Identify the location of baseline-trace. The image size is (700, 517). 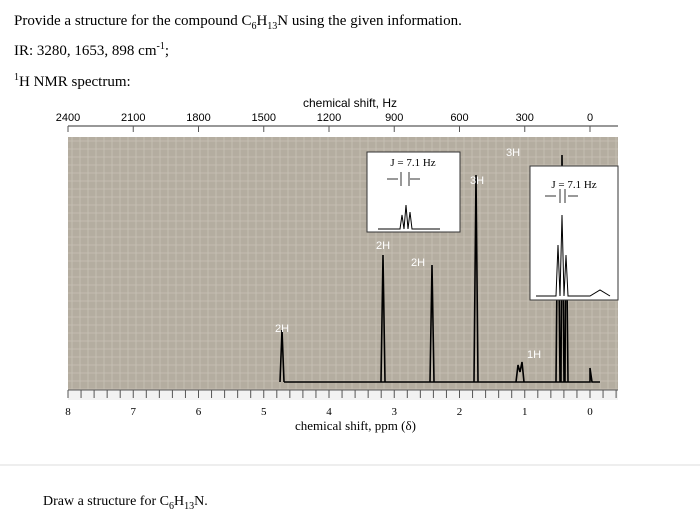
(442, 375).